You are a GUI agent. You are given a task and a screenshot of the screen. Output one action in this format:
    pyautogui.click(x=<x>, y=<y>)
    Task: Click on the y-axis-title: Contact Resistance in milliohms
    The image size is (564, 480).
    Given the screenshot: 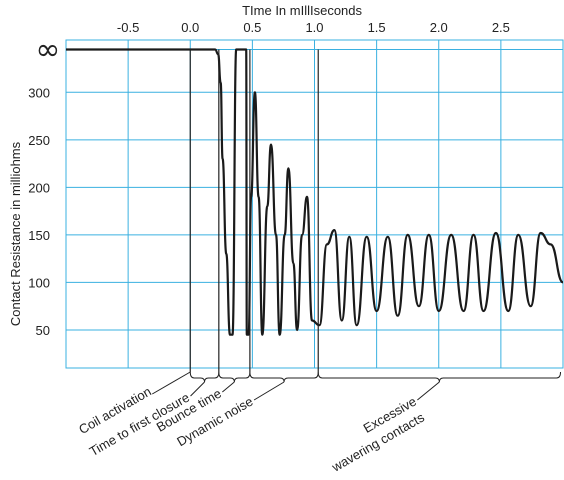 What is the action you would take?
    pyautogui.click(x=15, y=233)
    